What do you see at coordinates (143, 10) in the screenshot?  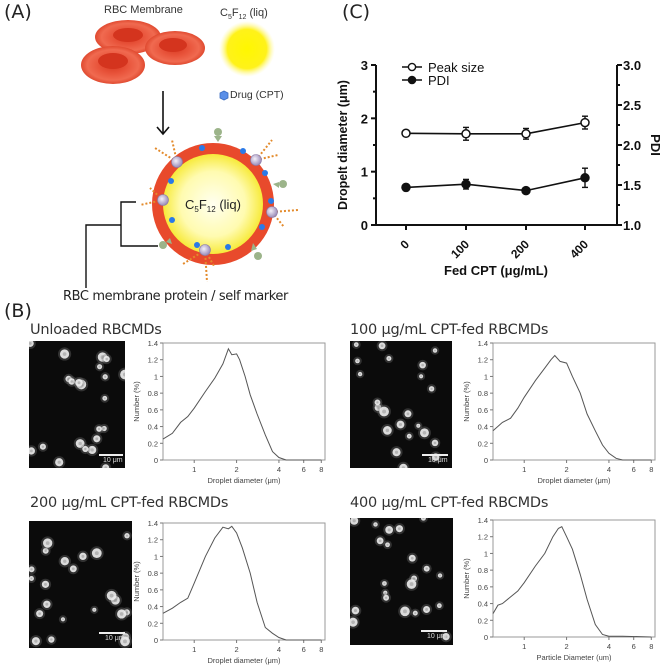 I see `rbc-membrane-label: RBC Membrane` at bounding box center [143, 10].